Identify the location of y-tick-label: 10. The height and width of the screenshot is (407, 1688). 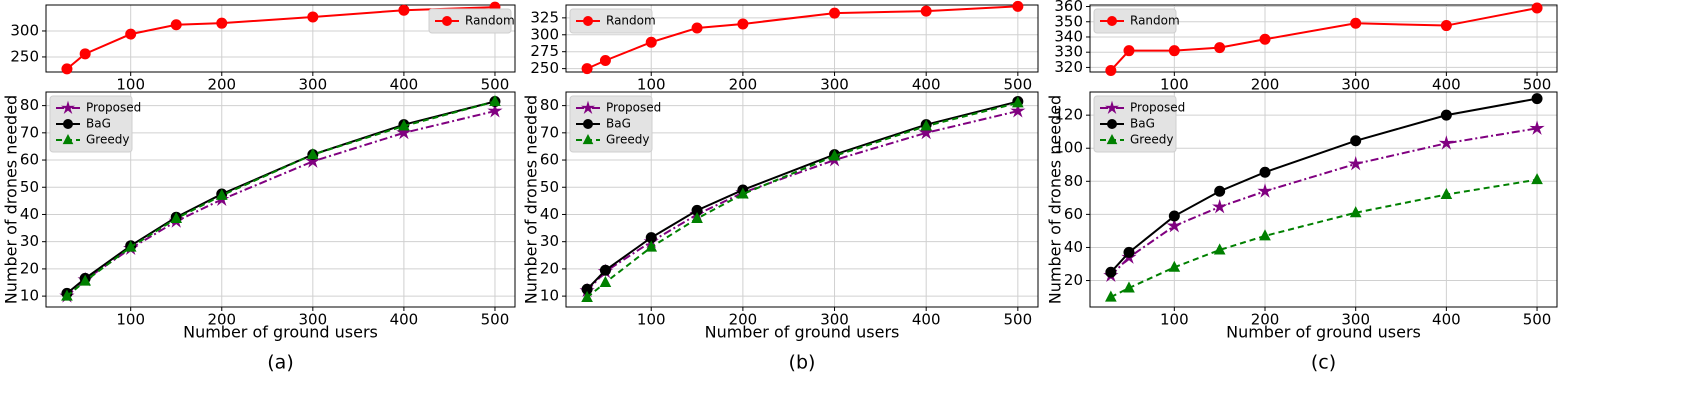
(29, 296).